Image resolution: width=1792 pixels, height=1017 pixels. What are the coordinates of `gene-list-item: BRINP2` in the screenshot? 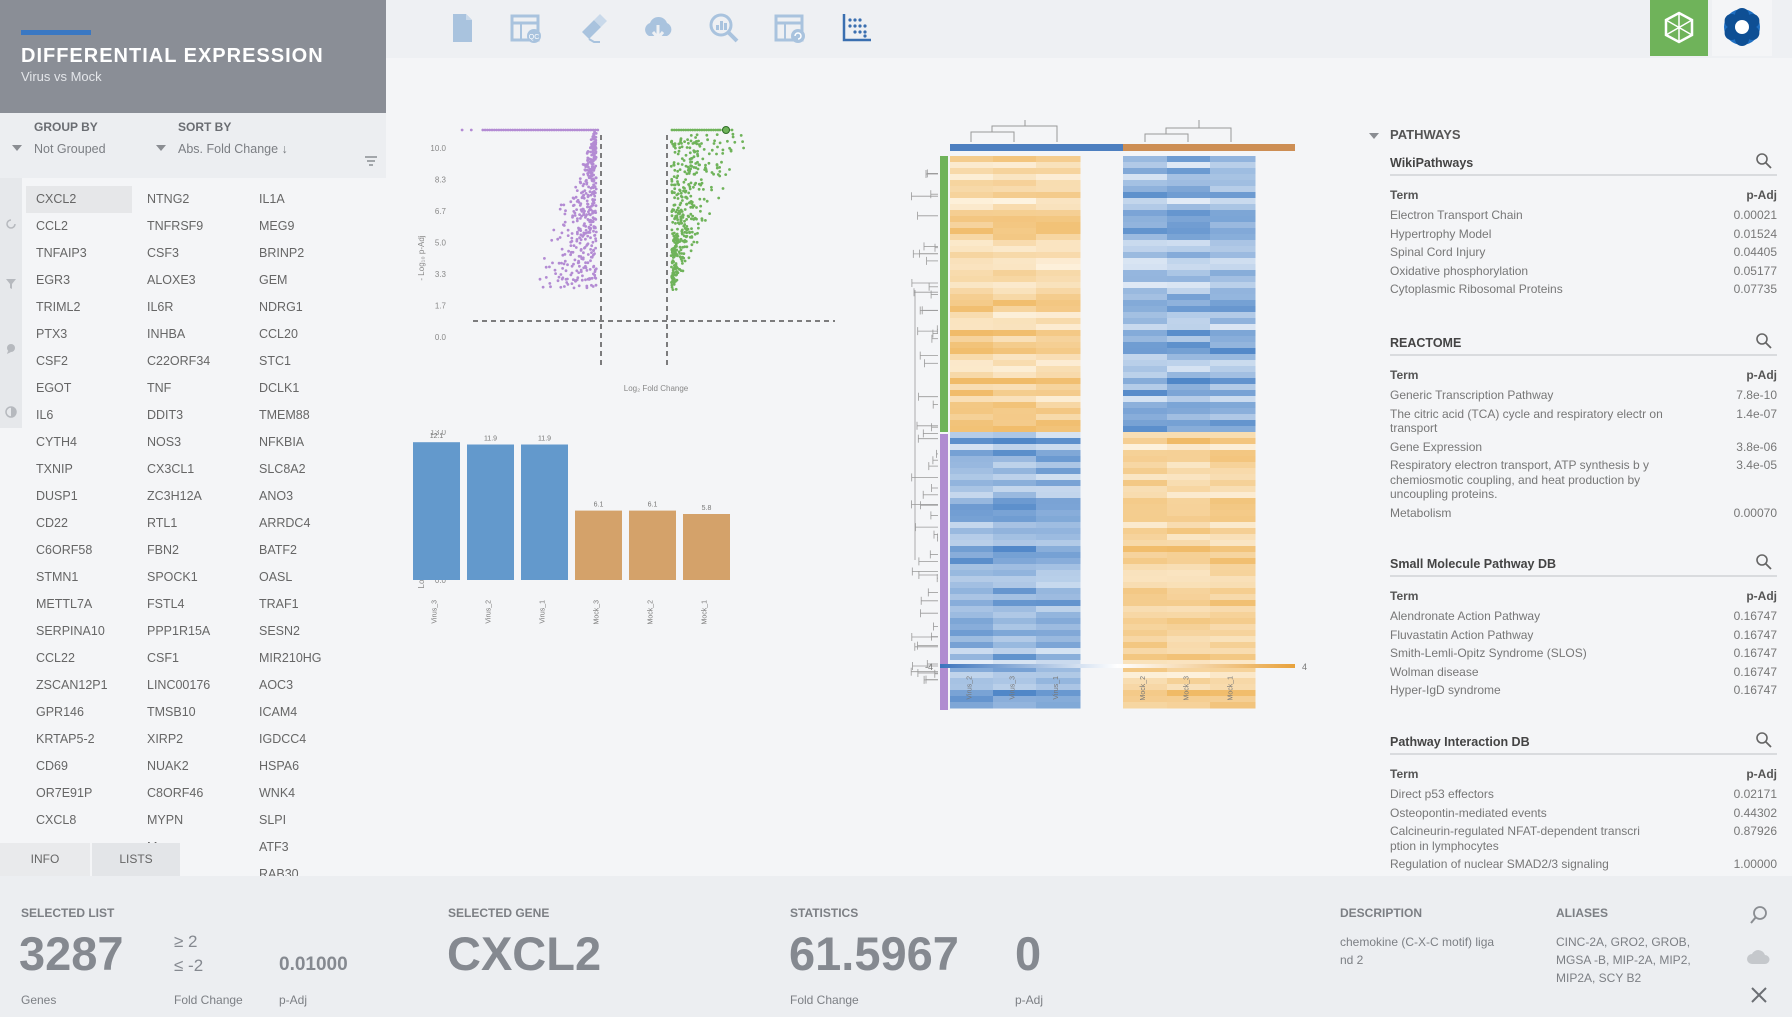 It's located at (282, 253).